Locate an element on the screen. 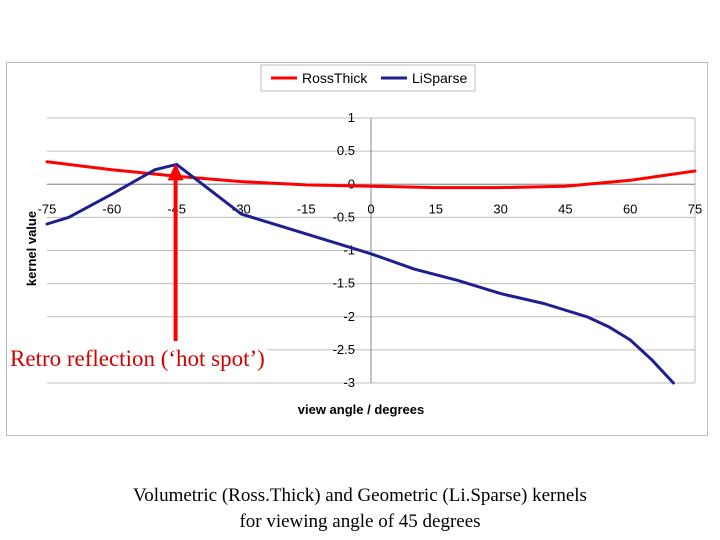  legend-label-rossthick: RossThick is located at coordinates (335, 78).